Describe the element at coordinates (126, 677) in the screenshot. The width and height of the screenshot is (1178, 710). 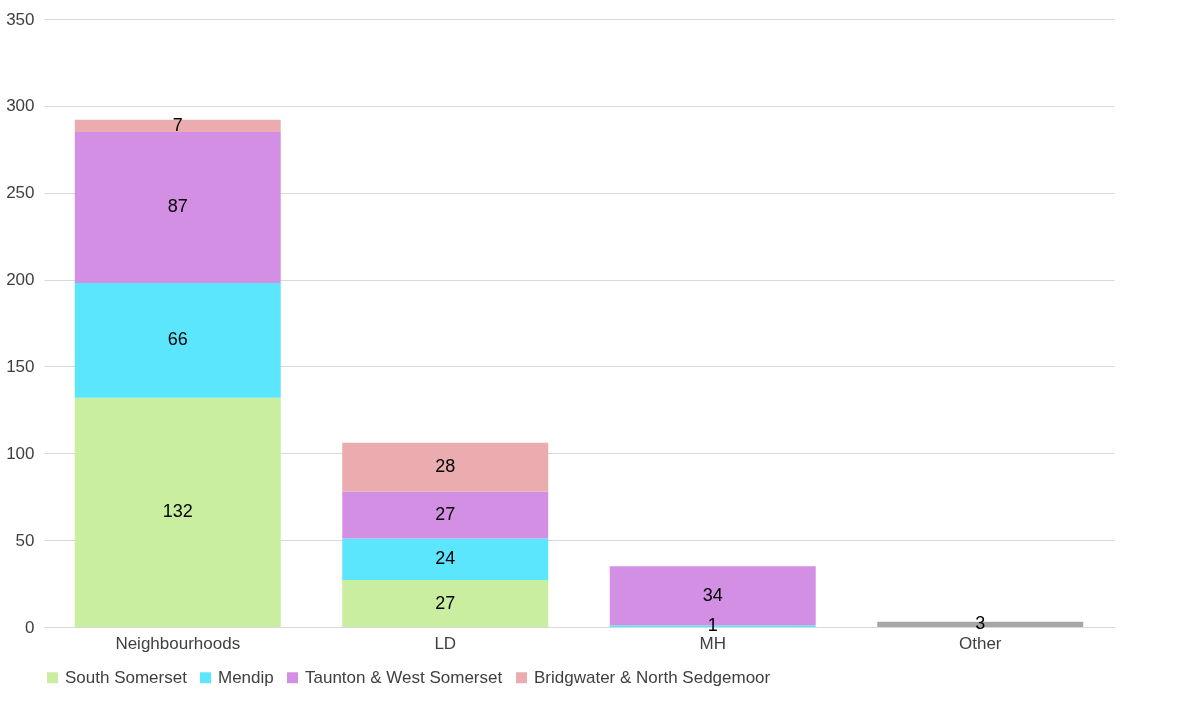
I see `legend-label: South Somerset` at that location.